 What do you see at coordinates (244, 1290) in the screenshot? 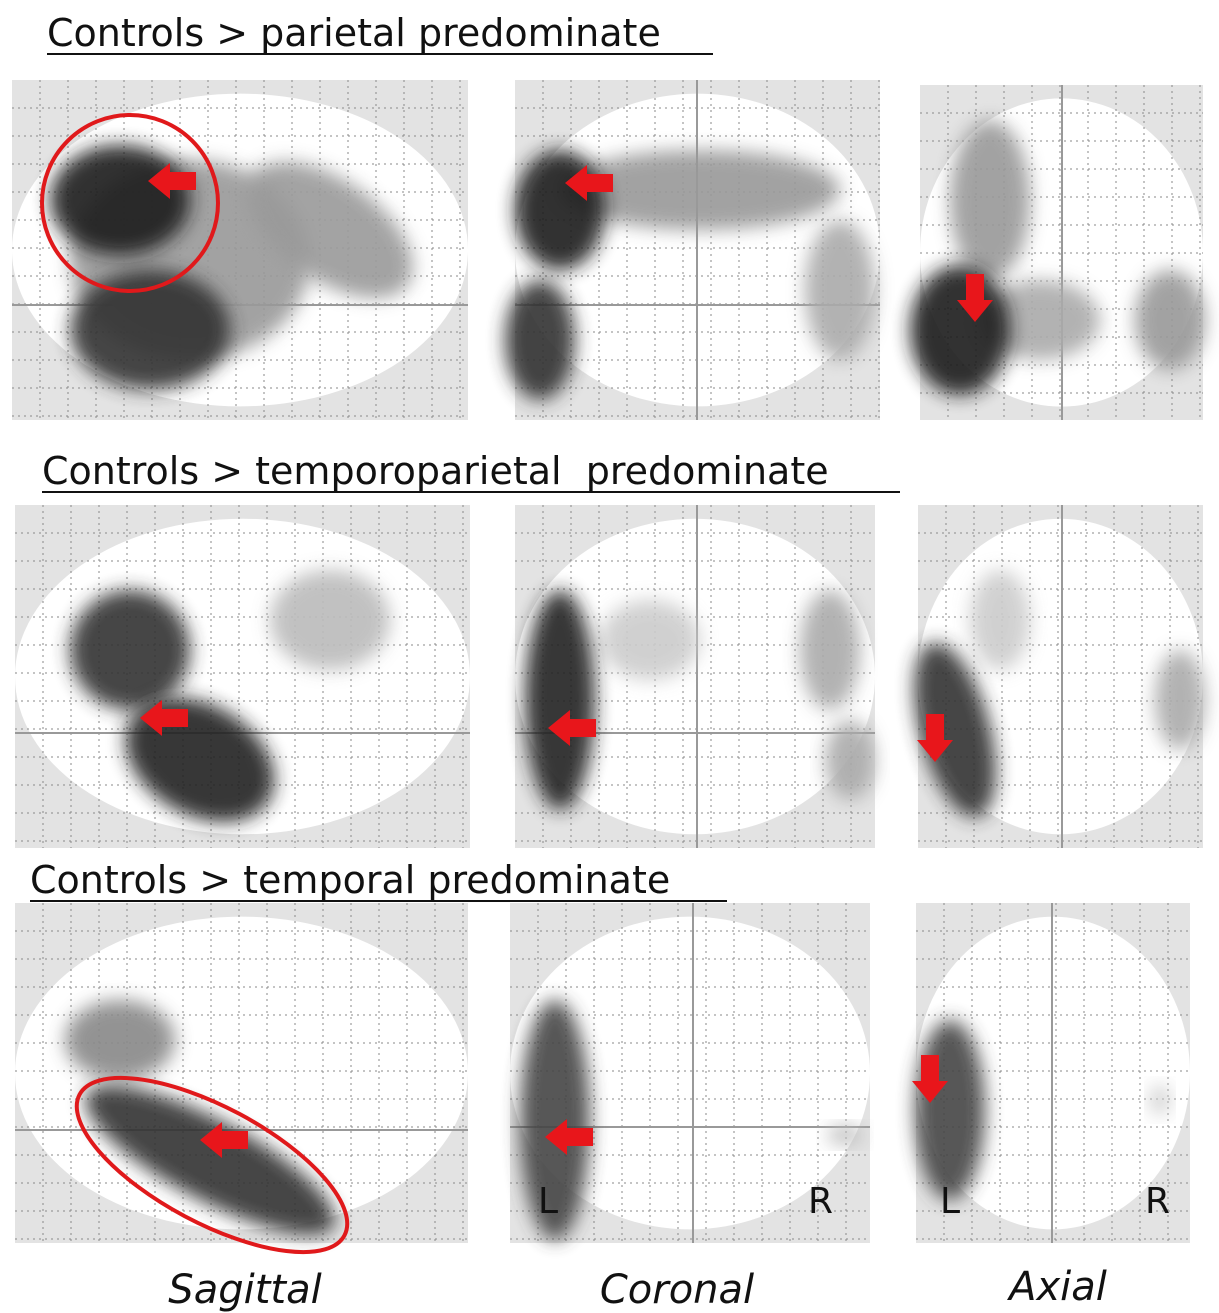
I see `view-label: Sagittal` at bounding box center [244, 1290].